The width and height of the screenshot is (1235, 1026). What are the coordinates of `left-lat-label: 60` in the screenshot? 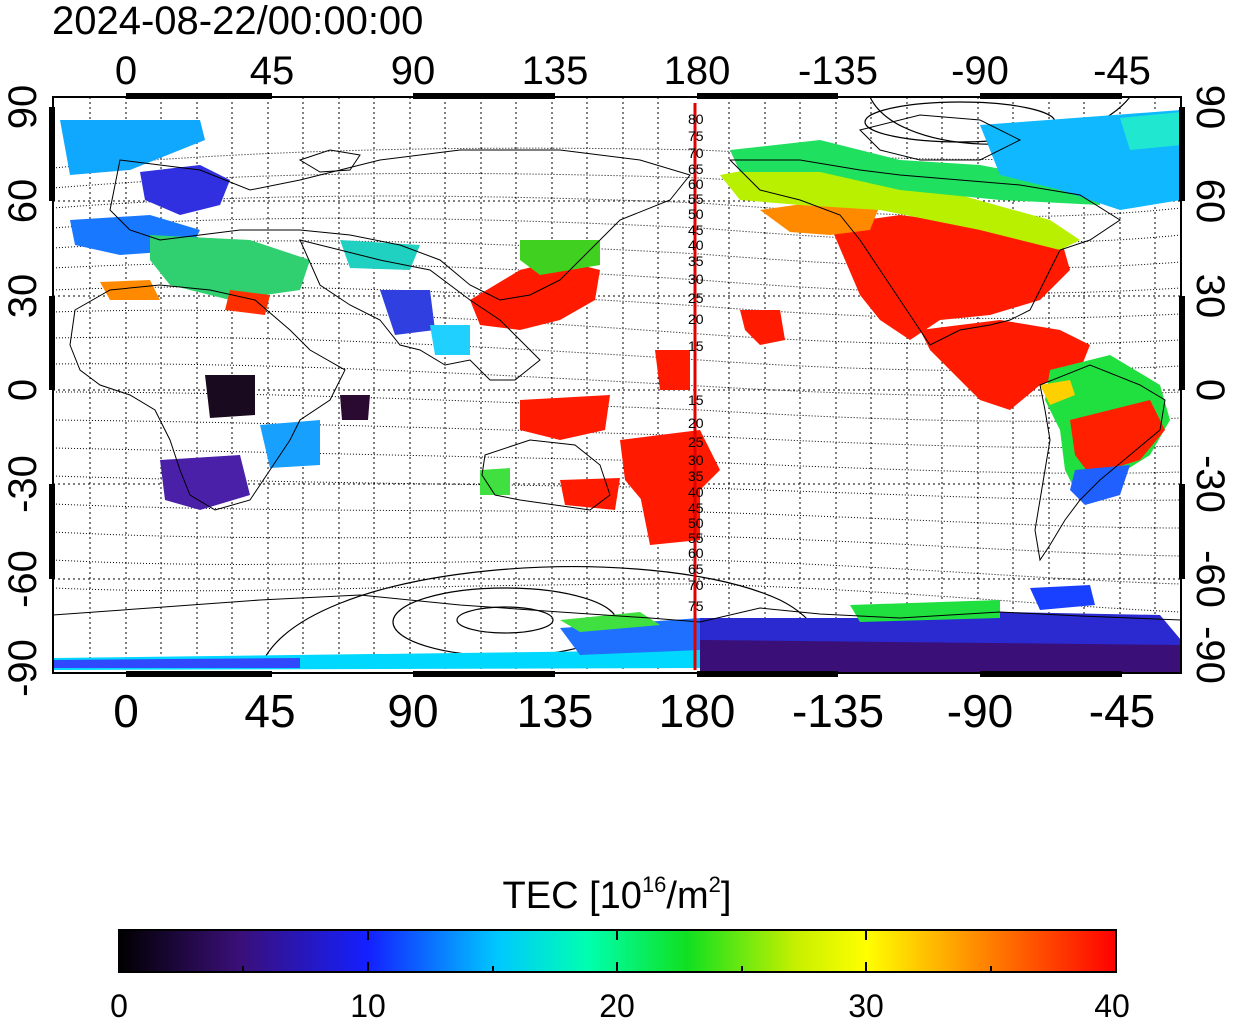 It's located at (23, 201).